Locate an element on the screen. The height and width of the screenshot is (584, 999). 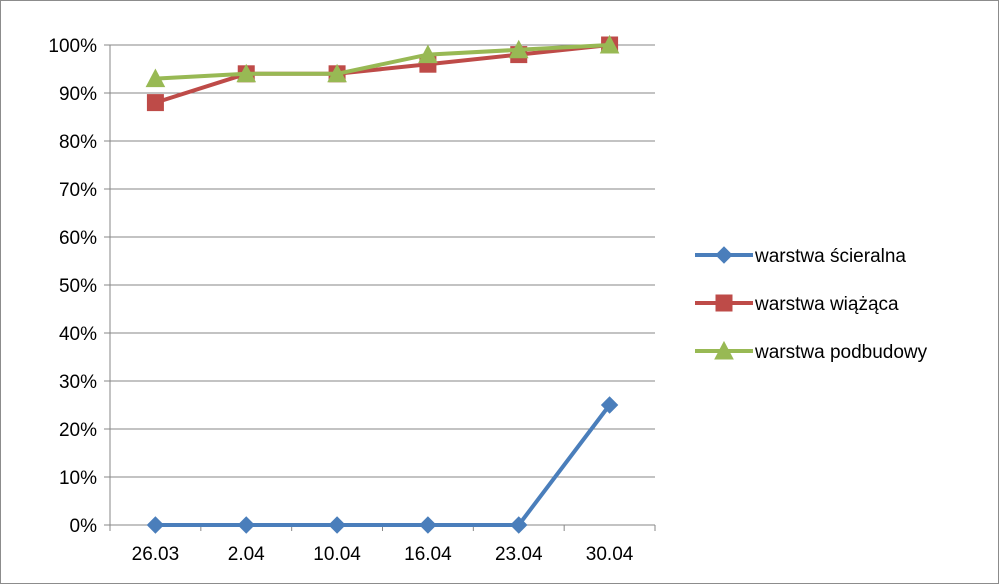
x-axis-tick-labels: 26.03 2.04 10.04 16.04 23.04 30.04 is located at coordinates (383, 554).